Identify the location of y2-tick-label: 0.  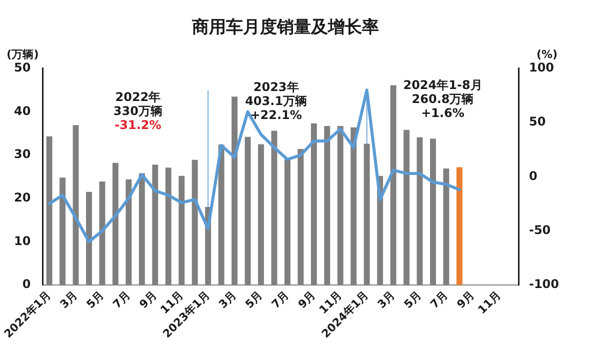
(533, 175).